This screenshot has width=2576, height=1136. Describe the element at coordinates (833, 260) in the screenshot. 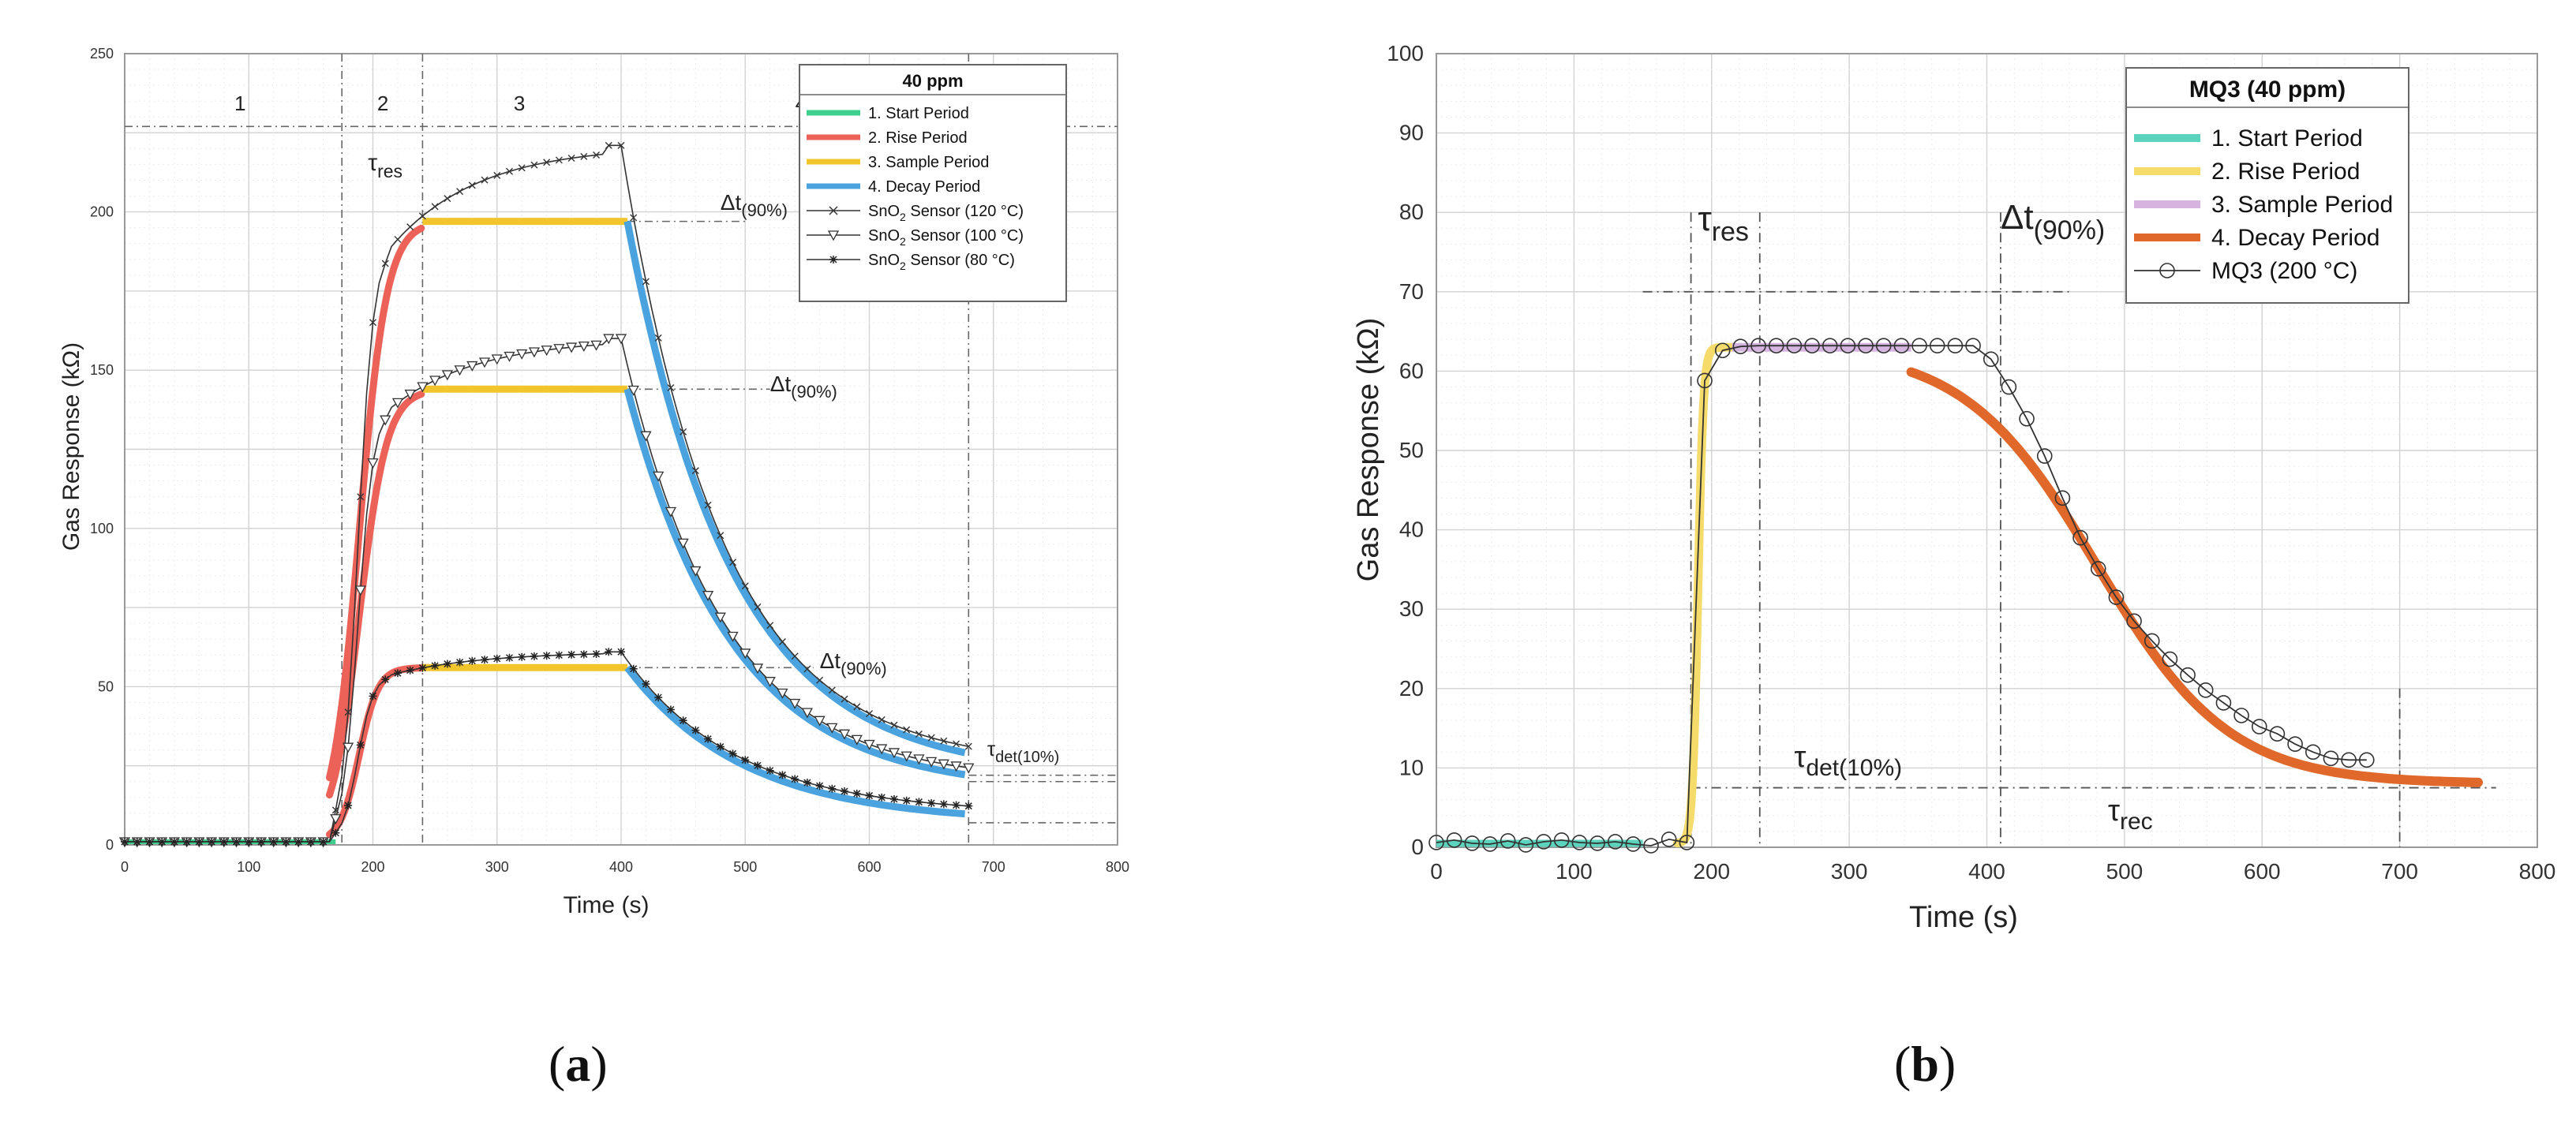

I see `legend-marker-star` at that location.